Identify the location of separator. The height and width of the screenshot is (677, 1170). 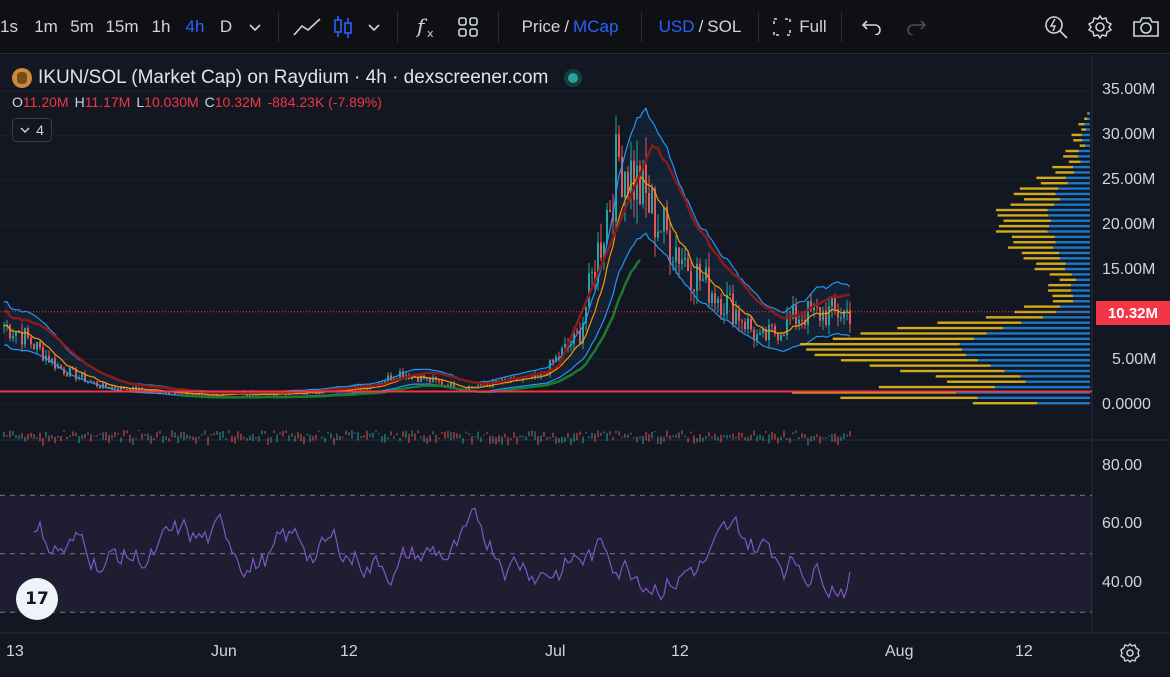
(278, 26).